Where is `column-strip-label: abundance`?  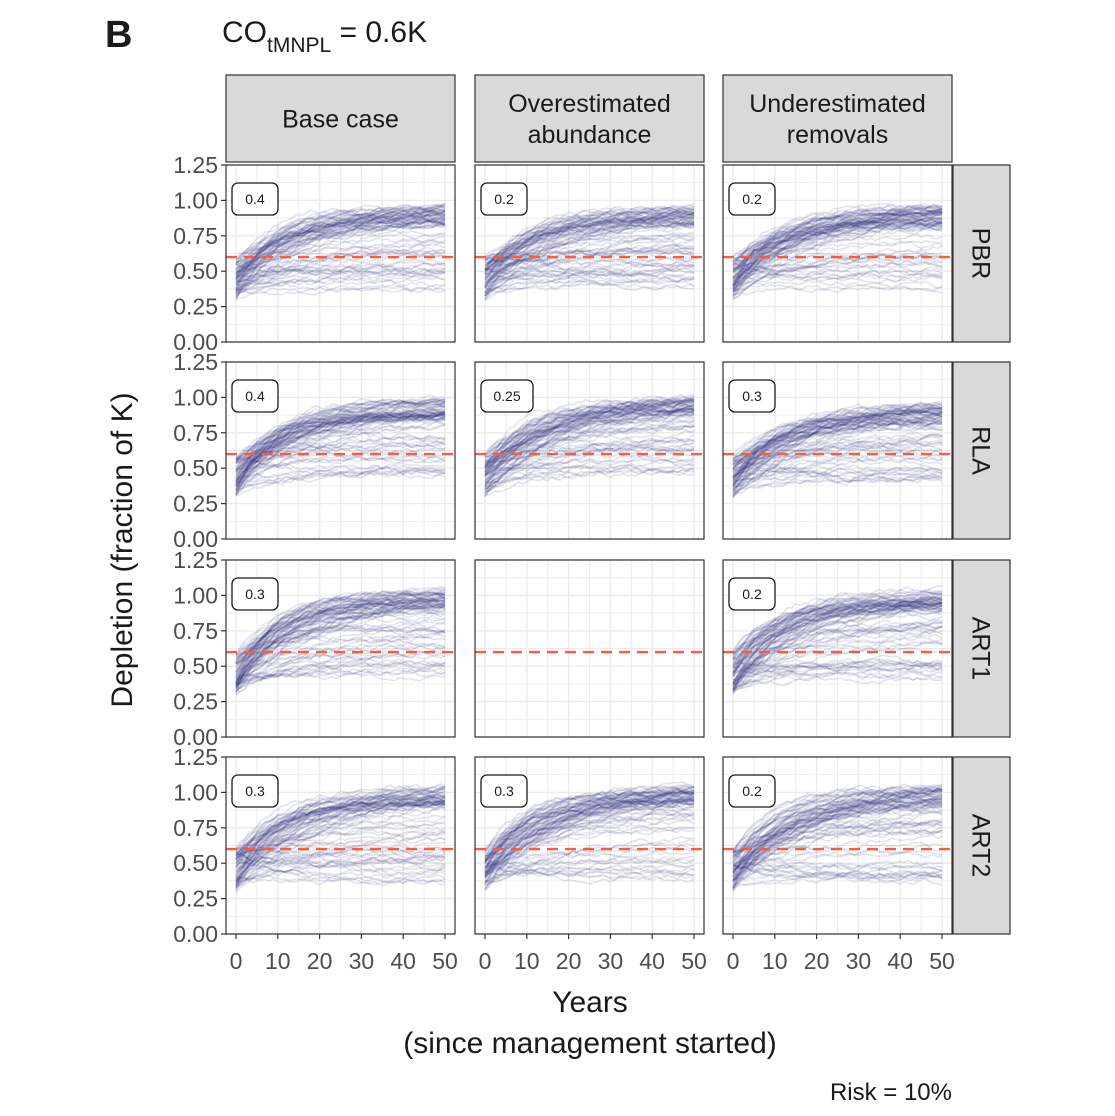
column-strip-label: abundance is located at coordinates (590, 135).